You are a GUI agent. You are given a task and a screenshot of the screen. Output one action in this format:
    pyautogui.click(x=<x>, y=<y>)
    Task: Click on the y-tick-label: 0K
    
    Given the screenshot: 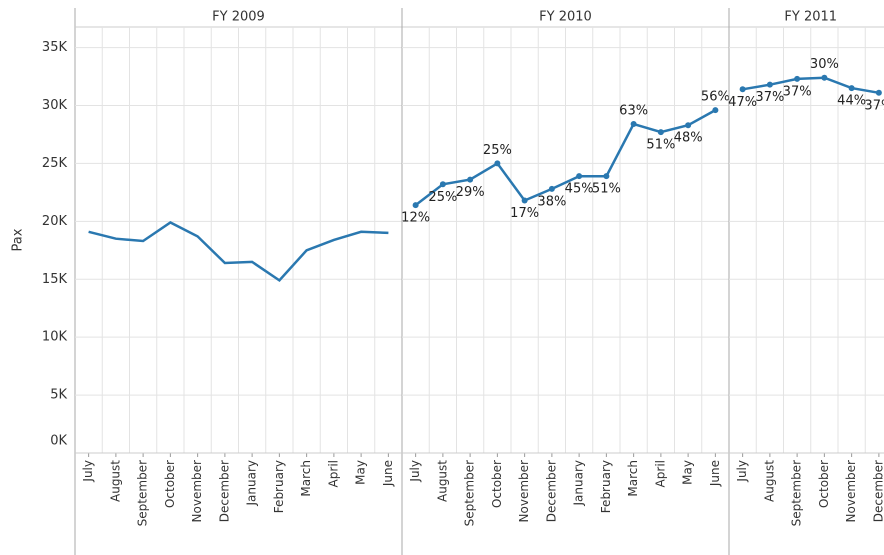 What is the action you would take?
    pyautogui.click(x=58, y=441)
    